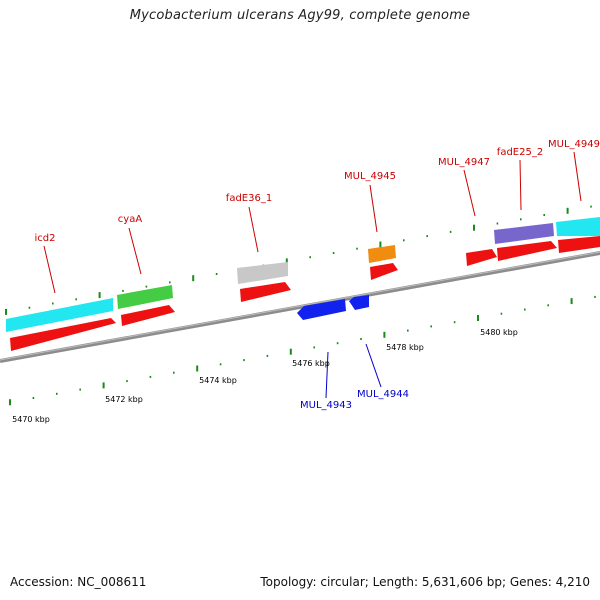 The width and height of the screenshot is (600, 600). Describe the element at coordinates (499, 332) in the screenshot. I see `kbp-label-5480: 5480 kbp` at that location.